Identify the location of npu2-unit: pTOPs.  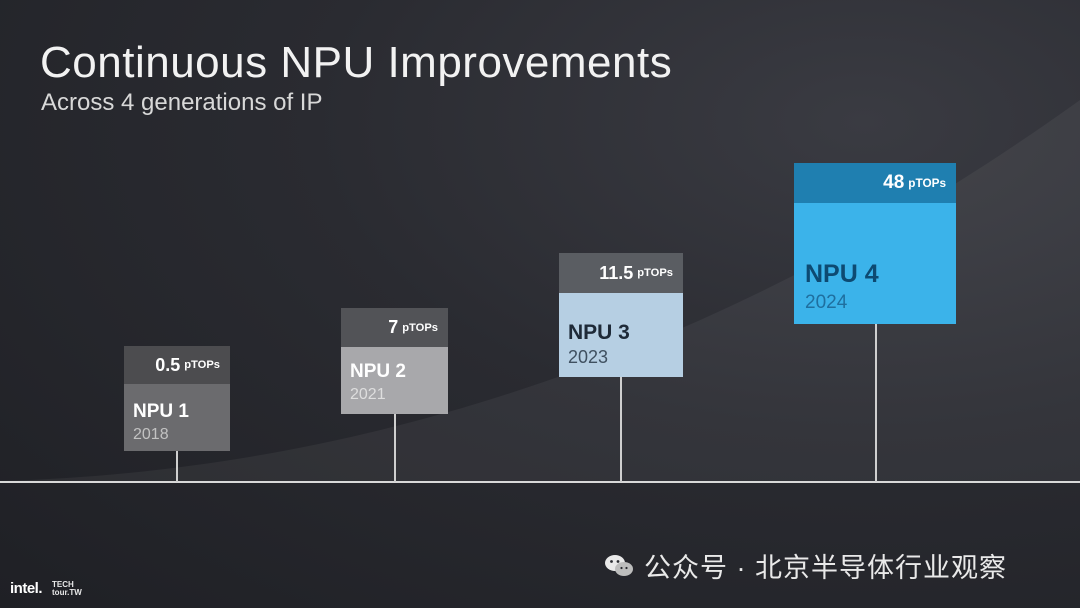
(420, 327).